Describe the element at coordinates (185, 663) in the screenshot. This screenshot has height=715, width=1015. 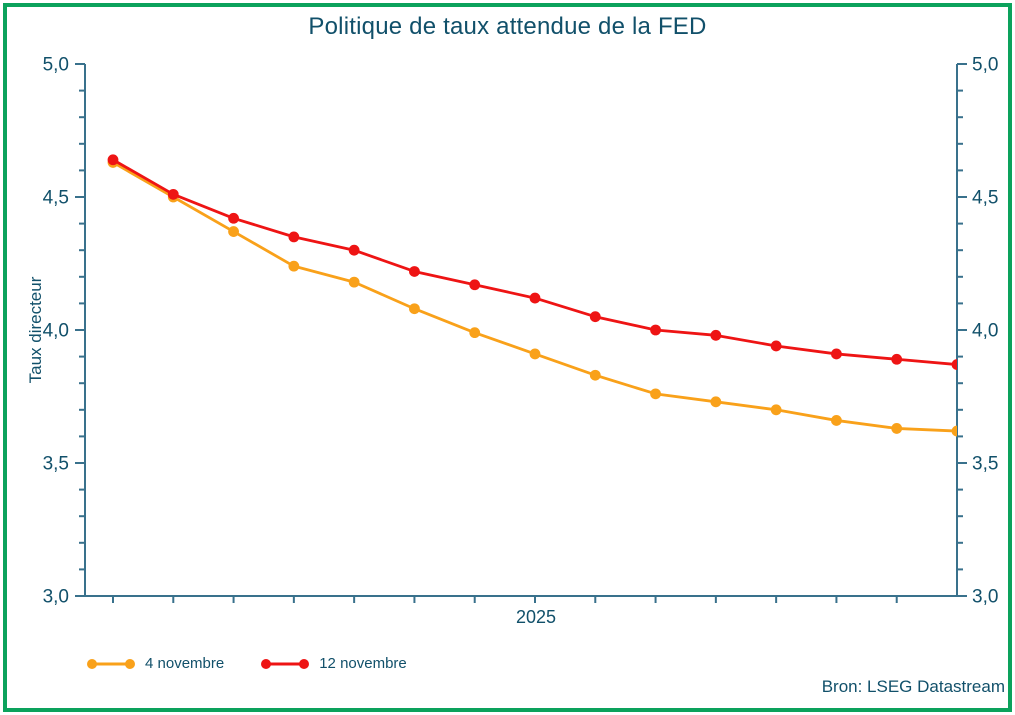
I see `legend-label-4-novembre: 4 novembre` at that location.